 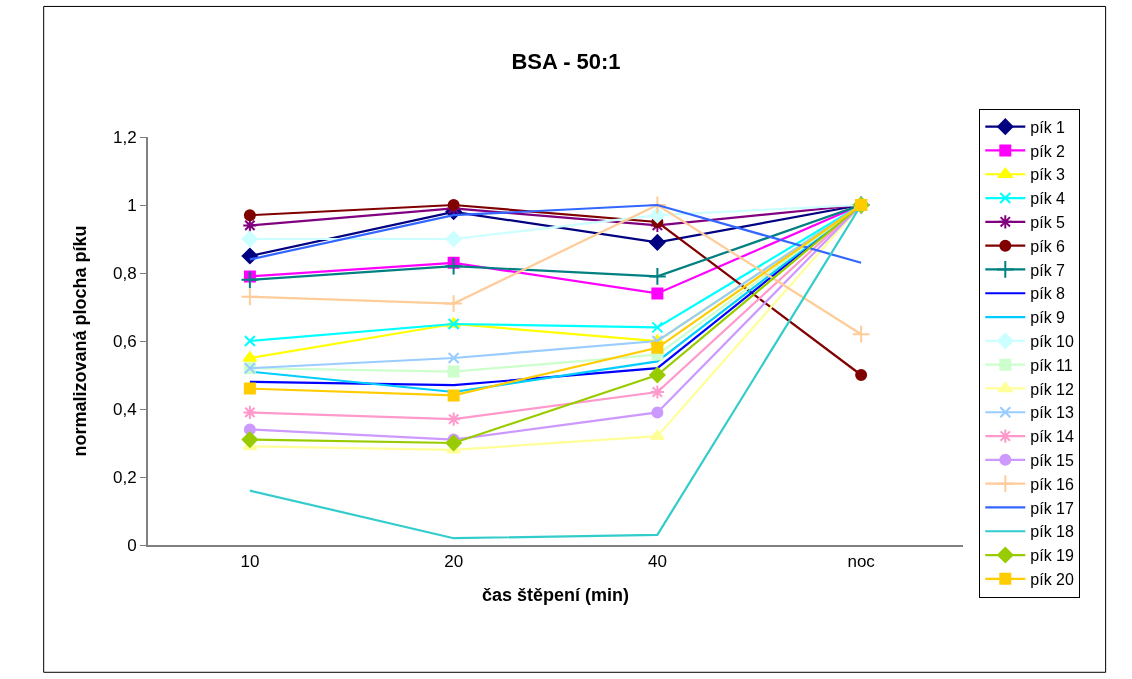 I want to click on y-tick-label: 0,8, so click(x=124, y=273).